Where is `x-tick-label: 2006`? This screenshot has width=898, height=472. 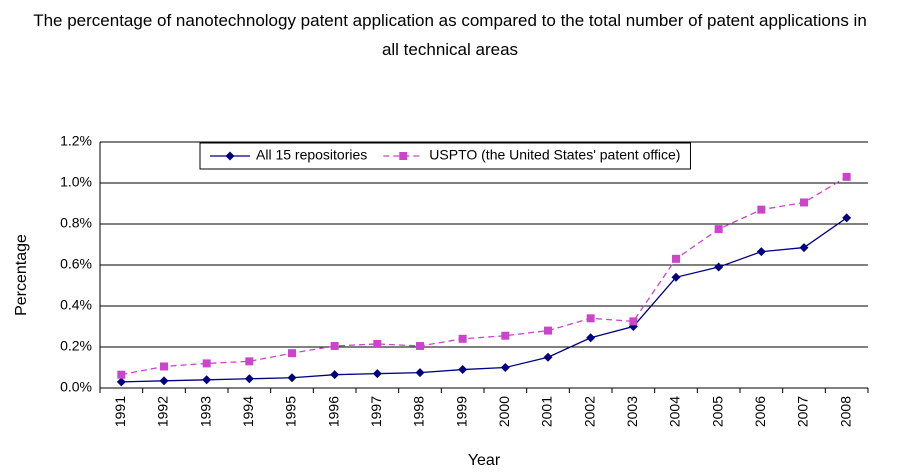 x-tick-label: 2006 is located at coordinates (760, 411).